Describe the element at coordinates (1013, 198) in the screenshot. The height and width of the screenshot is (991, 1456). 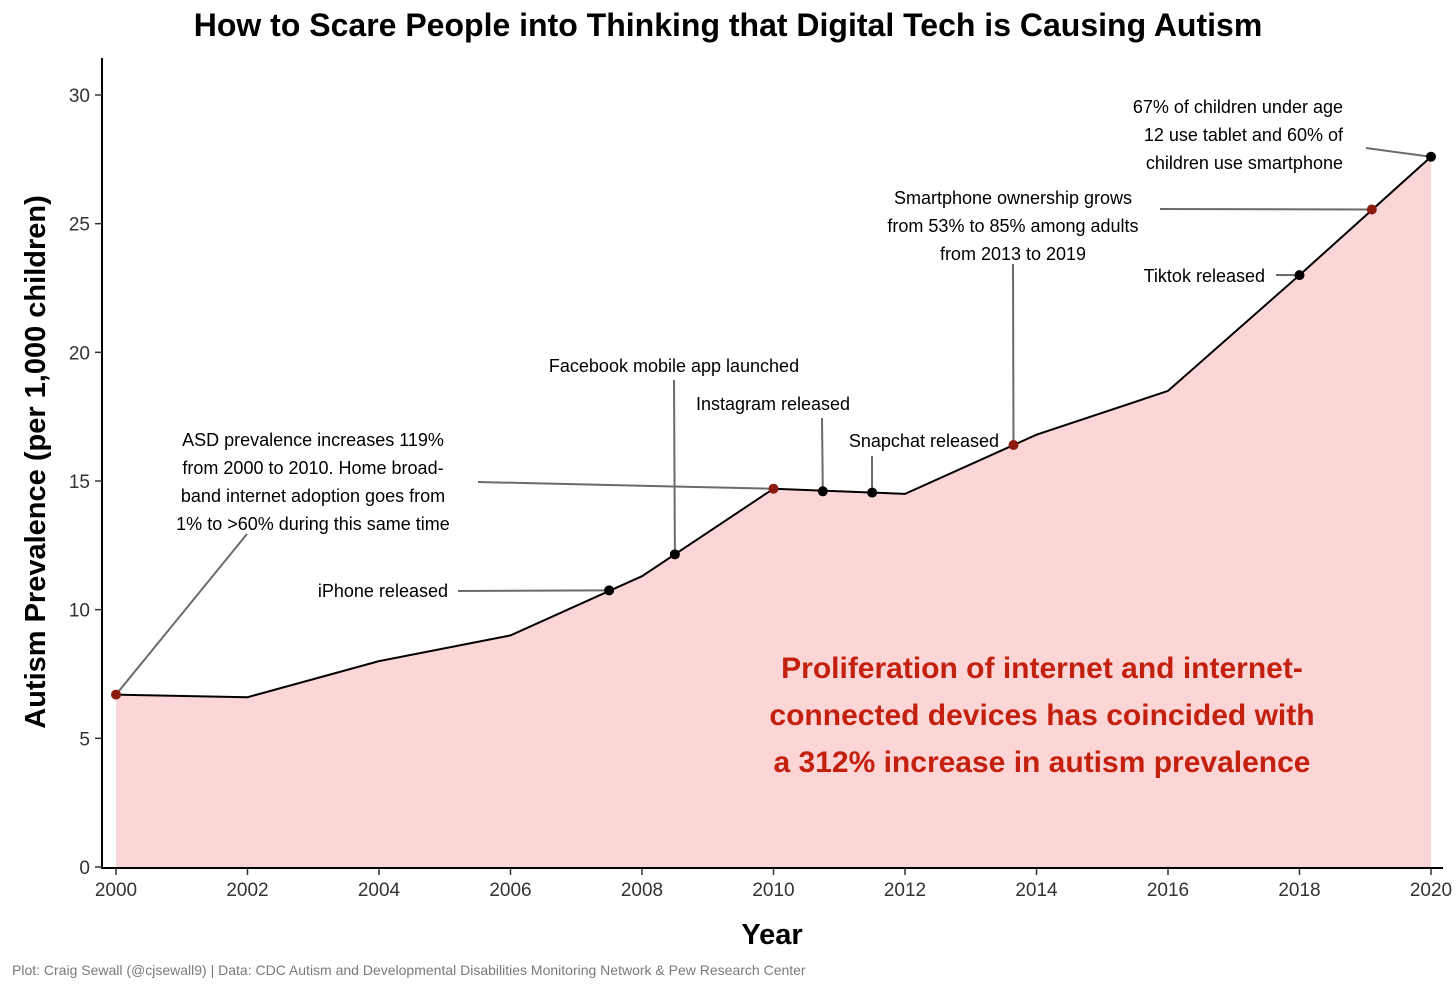
I see `event-label: Smartphone ownership grows` at that location.